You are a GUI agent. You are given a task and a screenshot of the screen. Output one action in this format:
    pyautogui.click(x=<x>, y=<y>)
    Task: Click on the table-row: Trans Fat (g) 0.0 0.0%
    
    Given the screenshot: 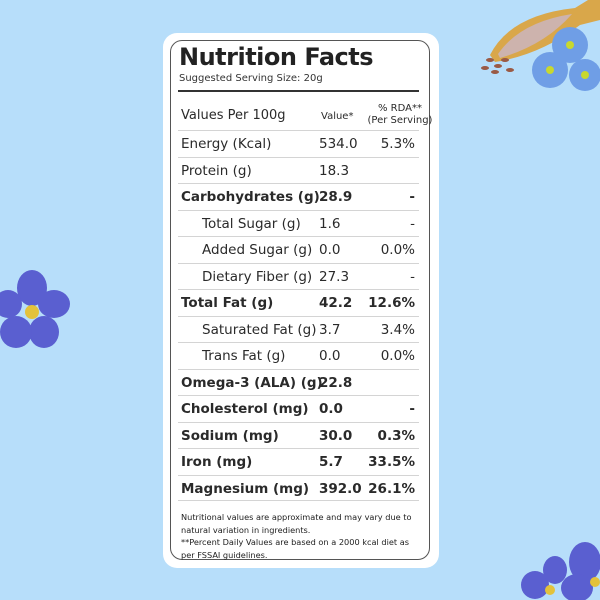 What is the action you would take?
    pyautogui.click(x=298, y=355)
    